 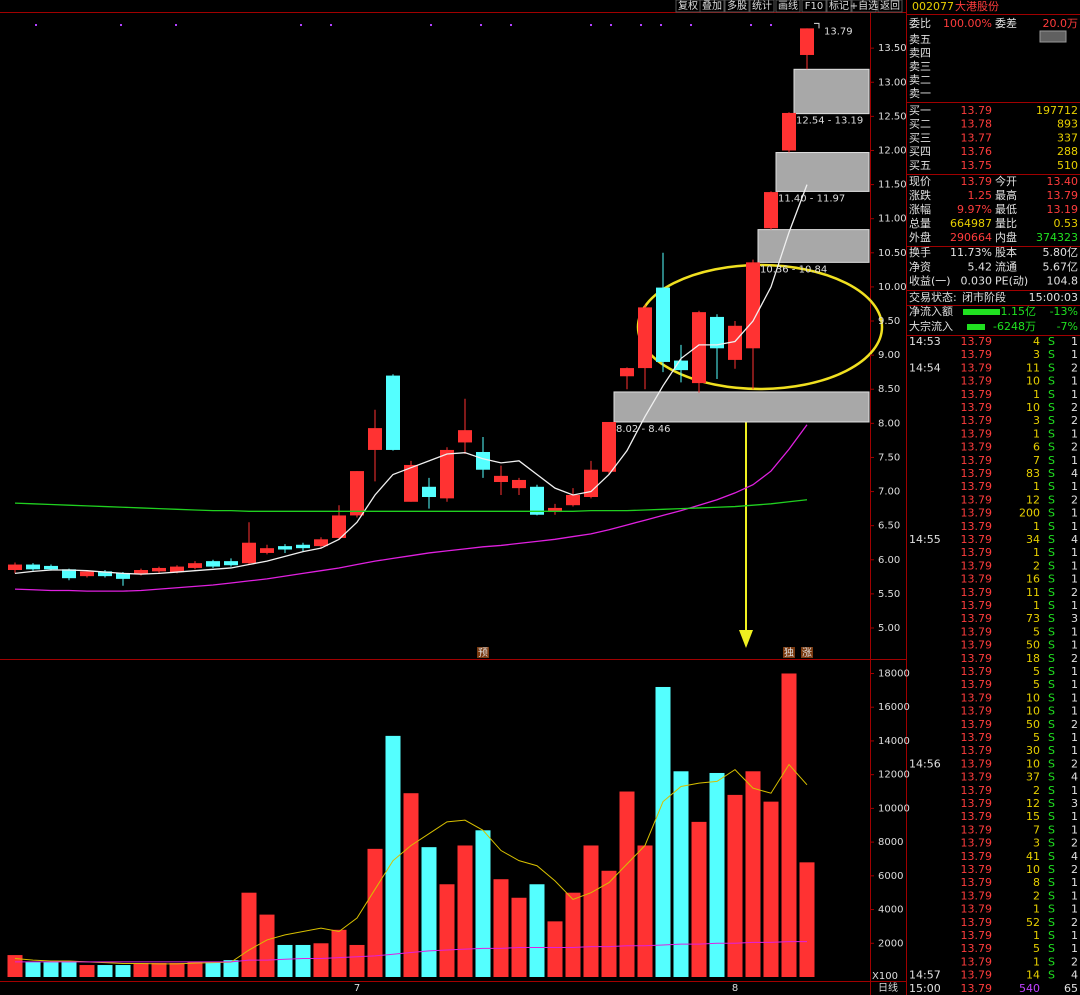 What do you see at coordinates (892, 219) in the screenshot?
I see `y-tick-label: 11.00` at bounding box center [892, 219].